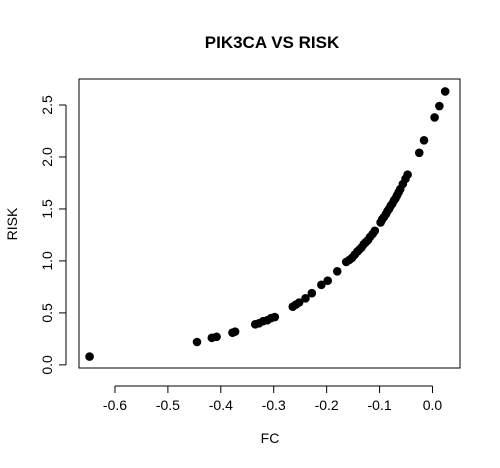 This screenshot has height=468, width=500. What do you see at coordinates (12, 223) in the screenshot?
I see `y-axis-label: RISK` at bounding box center [12, 223].